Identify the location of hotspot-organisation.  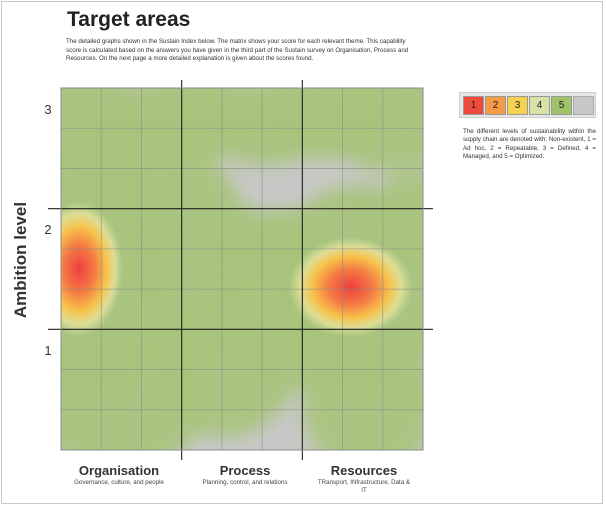
(92, 269).